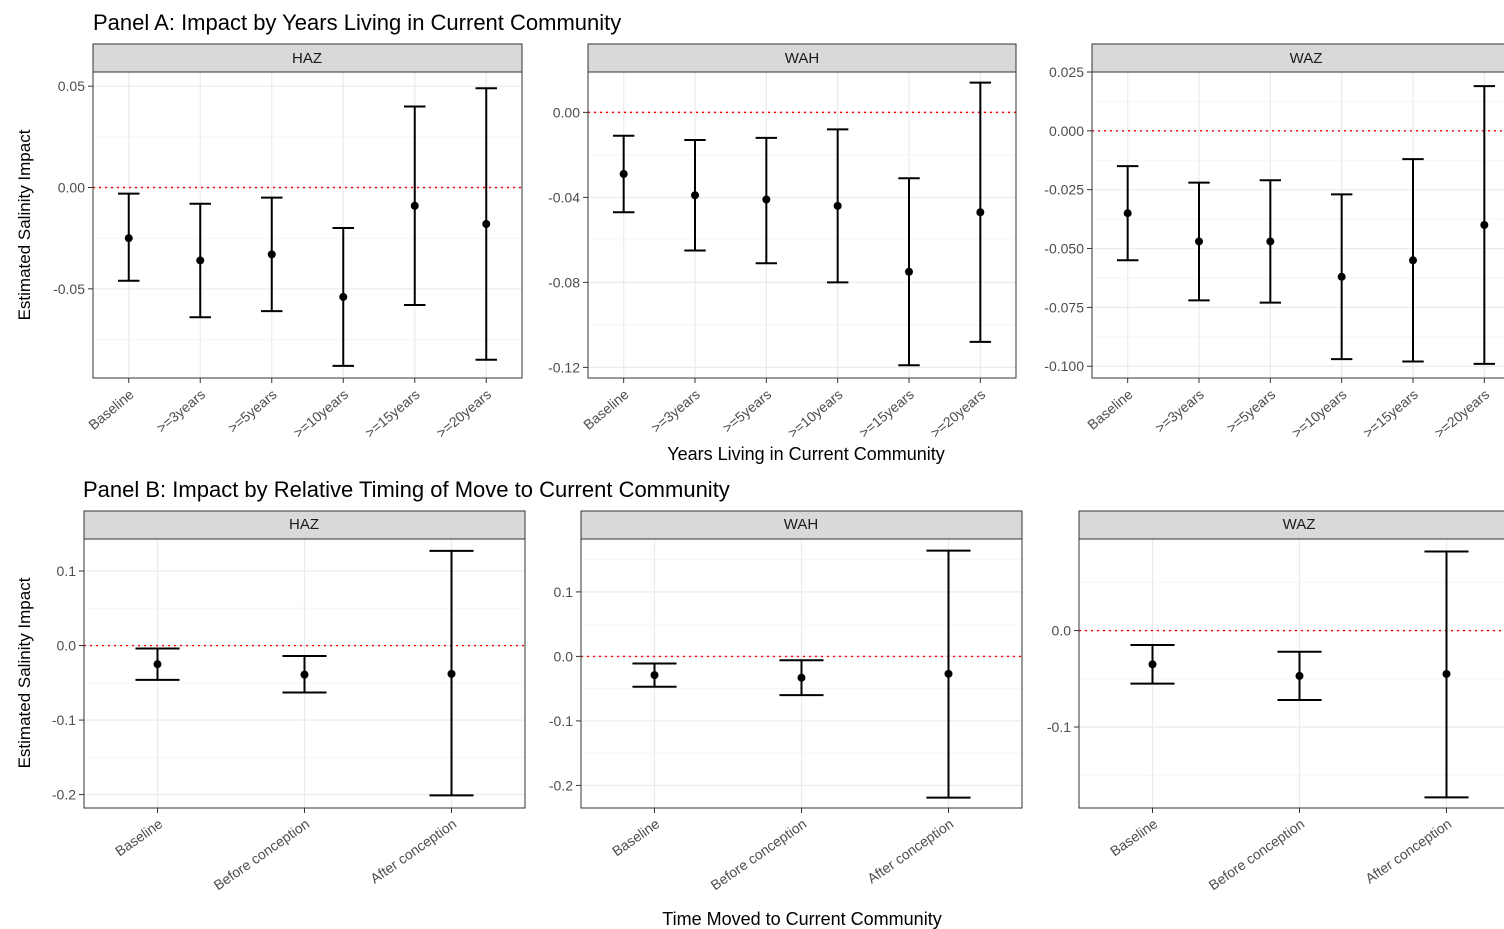  Describe the element at coordinates (1066, 72) in the screenshot. I see `panel-a-facet-waz-y-tick-label: 0.025` at that location.